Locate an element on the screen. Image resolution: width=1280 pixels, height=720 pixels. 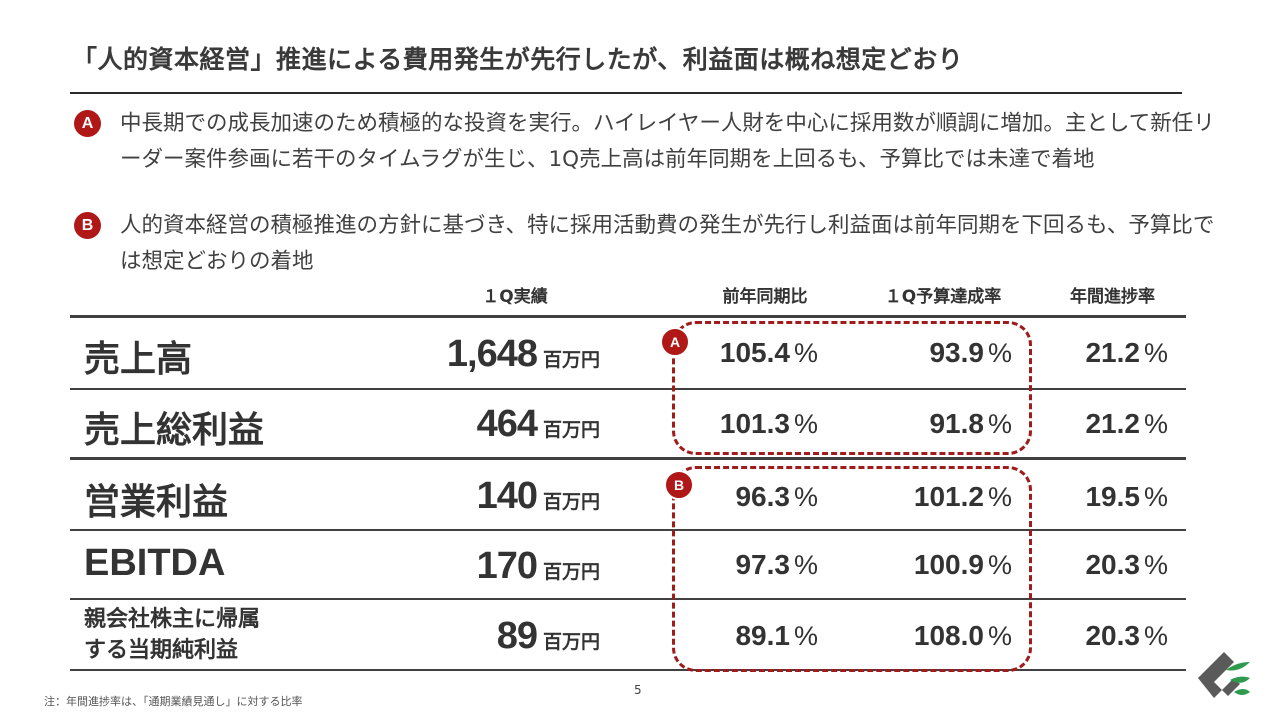
group-divider is located at coordinates (628, 458).